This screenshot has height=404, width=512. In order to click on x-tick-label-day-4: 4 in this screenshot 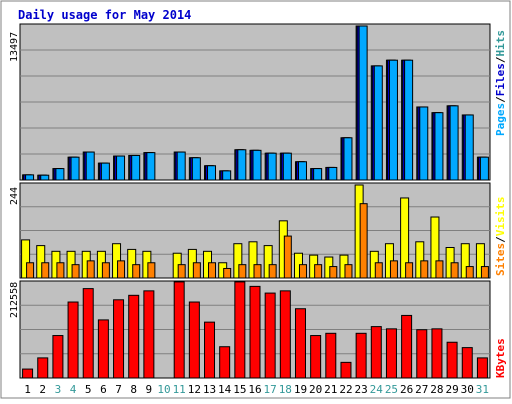, I will do `click(73, 389)`.